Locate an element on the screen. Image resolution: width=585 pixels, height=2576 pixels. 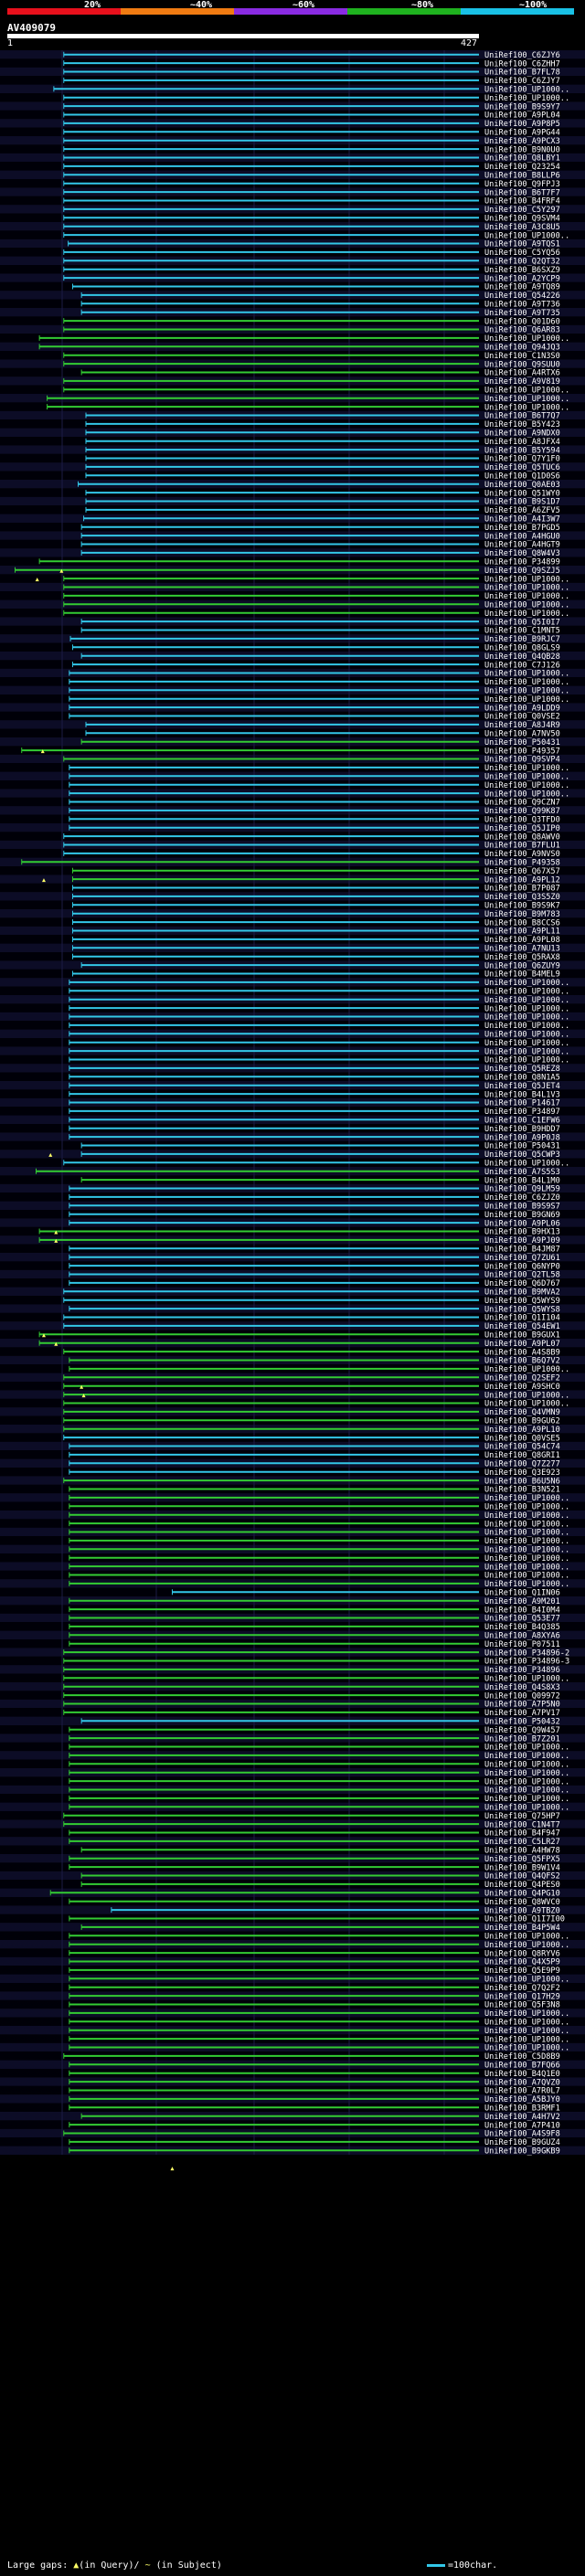
hit-label: UniRef100_Q2QT32 is located at coordinates (522, 262).